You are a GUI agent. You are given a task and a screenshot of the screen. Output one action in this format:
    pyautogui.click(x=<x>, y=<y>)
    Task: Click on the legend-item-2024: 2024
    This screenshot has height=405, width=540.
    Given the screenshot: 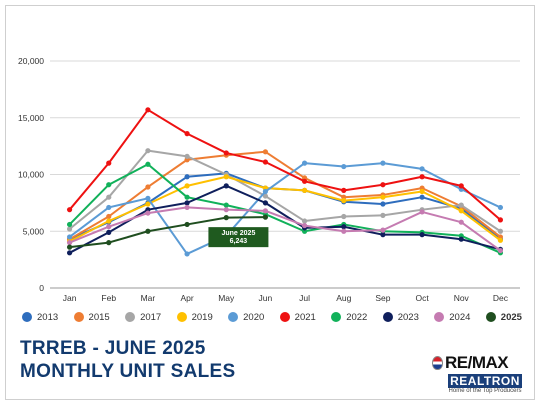 What is the action you would take?
    pyautogui.click(x=452, y=317)
    